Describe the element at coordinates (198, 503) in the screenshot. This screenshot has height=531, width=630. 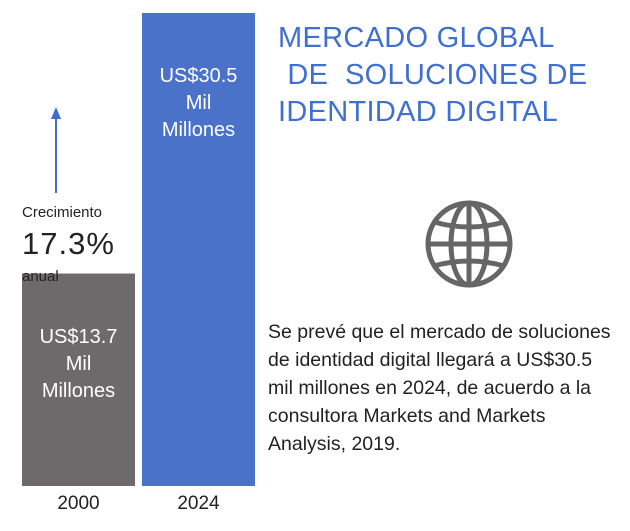
I see `category-label-2024: 2024` at that location.